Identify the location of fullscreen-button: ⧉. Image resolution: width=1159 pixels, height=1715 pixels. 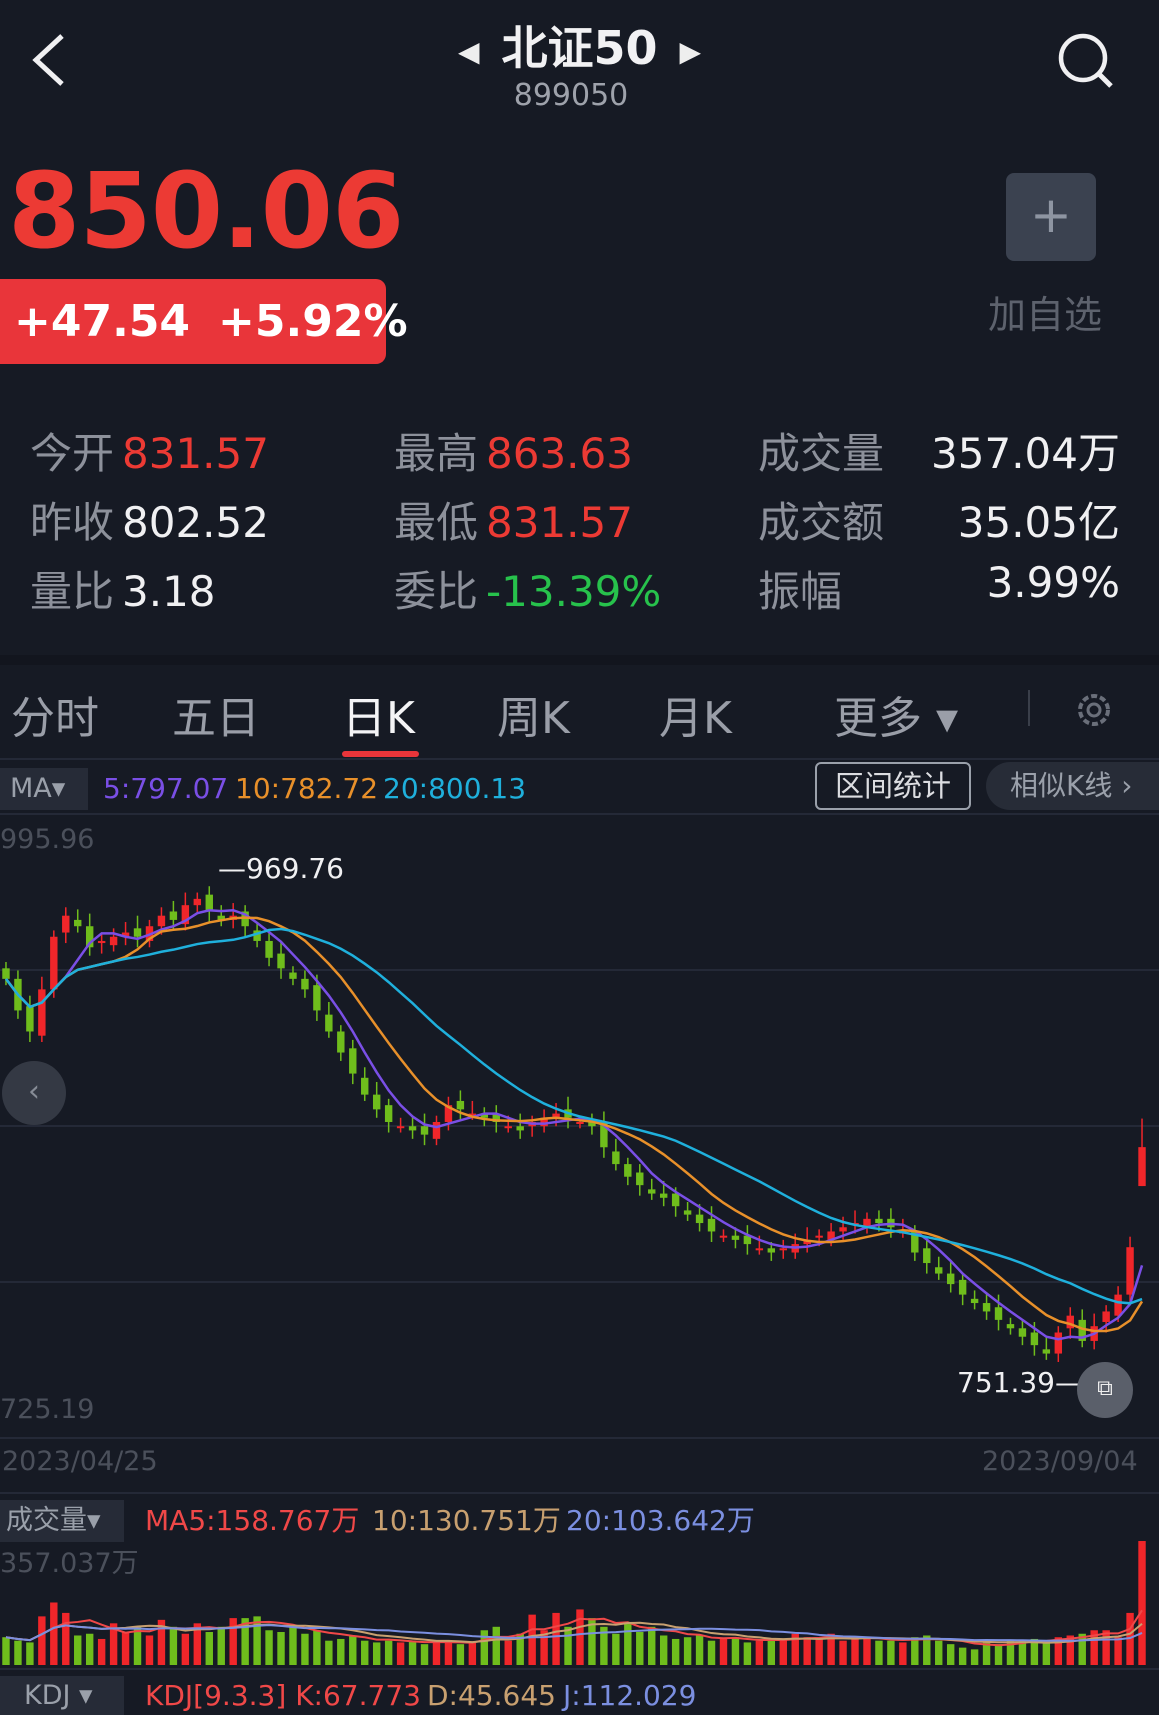
(1105, 1390).